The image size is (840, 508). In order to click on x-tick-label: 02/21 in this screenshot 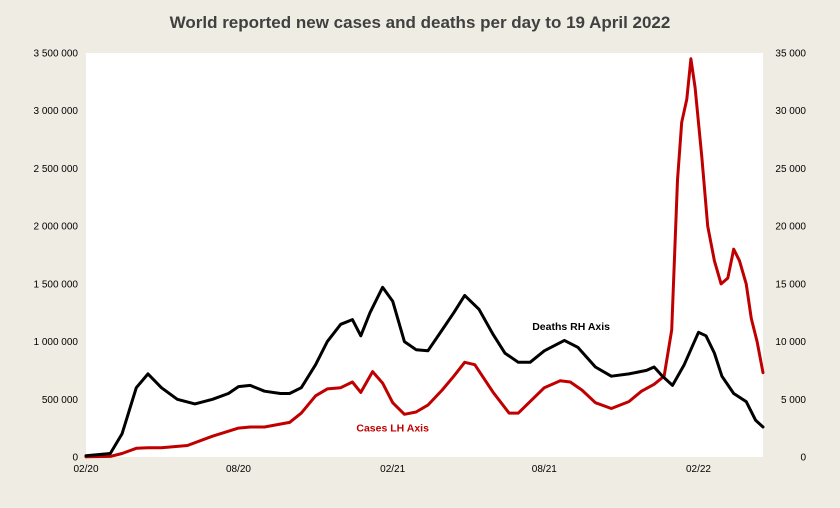, I will do `click(392, 469)`.